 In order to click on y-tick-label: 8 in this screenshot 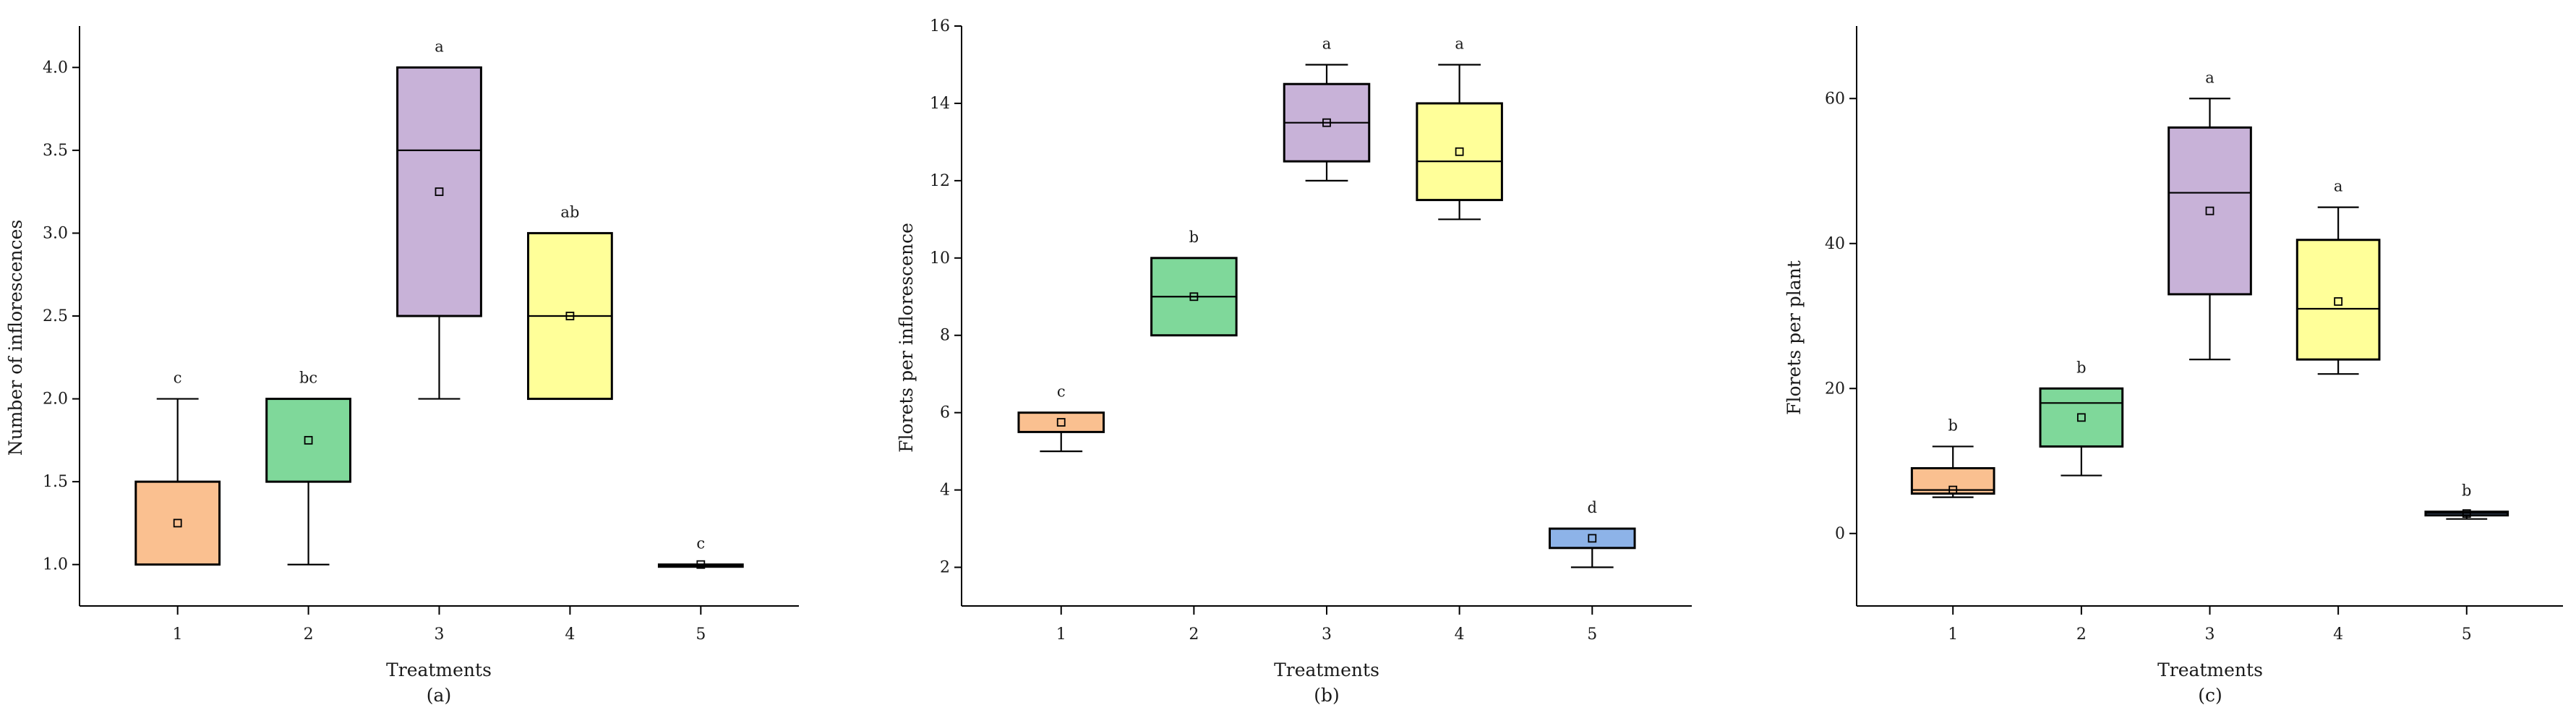, I will do `click(945, 336)`.